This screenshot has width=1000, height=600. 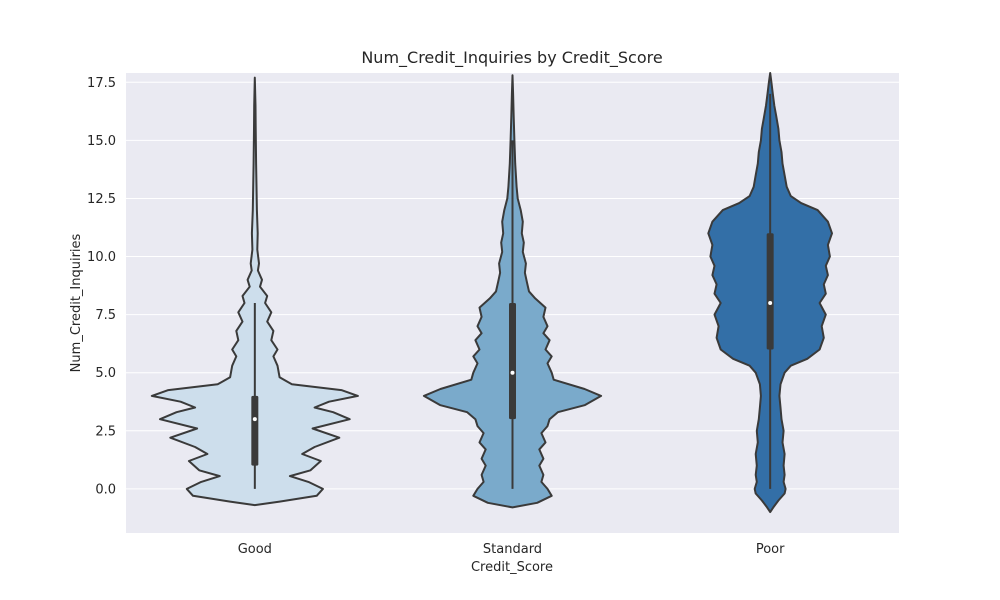 What do you see at coordinates (101, 83) in the screenshot?
I see `y-tick-label: 17.5` at bounding box center [101, 83].